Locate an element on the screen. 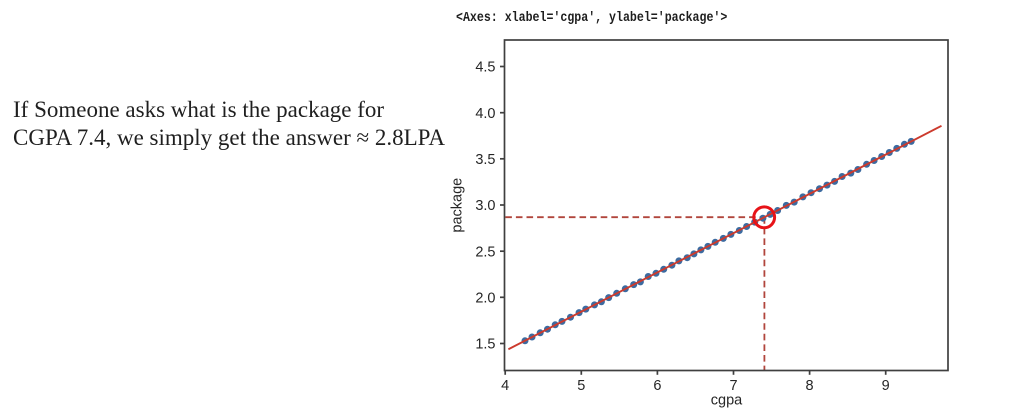  svg-text: 3.5 is located at coordinates (485, 160).